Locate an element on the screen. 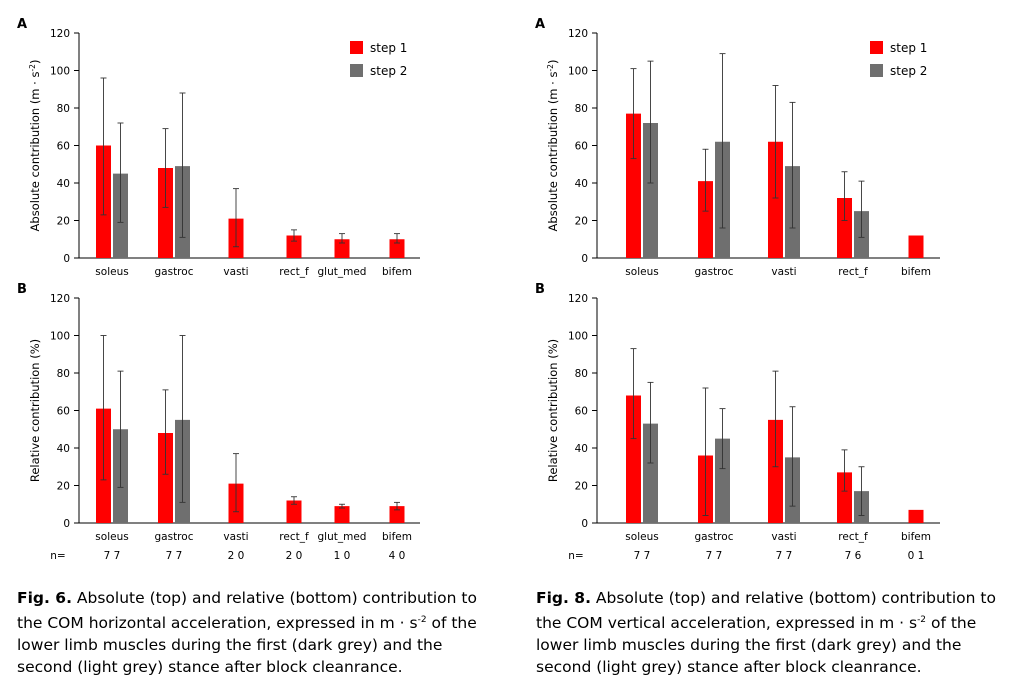 The height and width of the screenshot is (693, 1024). fig8-b-y-tick-label: 20 is located at coordinates (581, 487).